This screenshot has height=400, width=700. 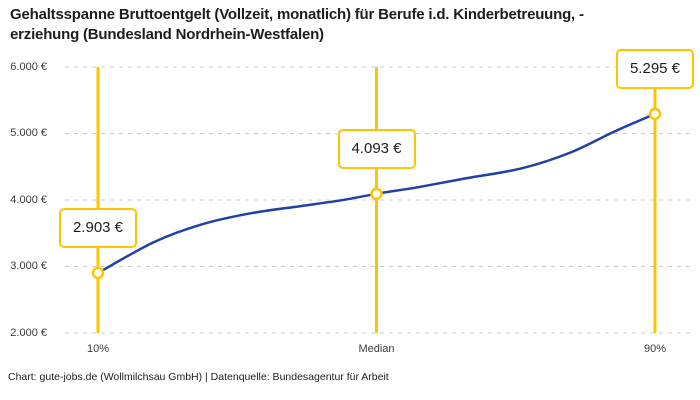 What do you see at coordinates (376, 148) in the screenshot?
I see `value-badge-median: 4.093 €` at bounding box center [376, 148].